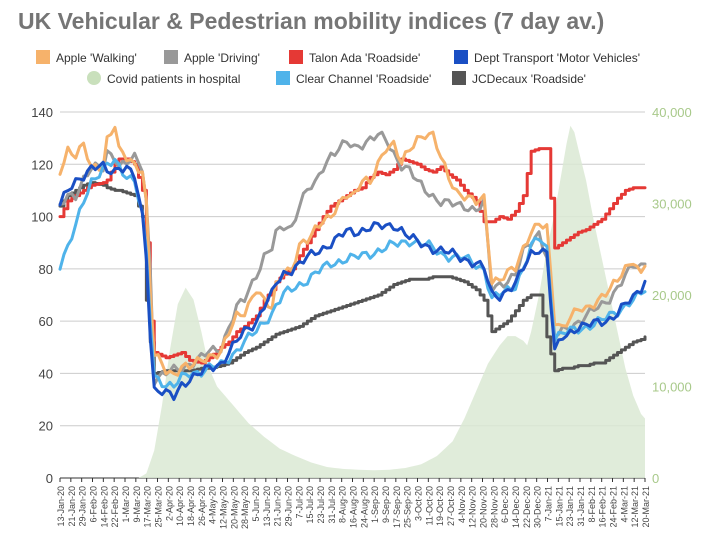  What do you see at coordinates (570, 506) in the screenshot?
I see `x-tick-label: 23-Jan-21` at bounding box center [570, 506].